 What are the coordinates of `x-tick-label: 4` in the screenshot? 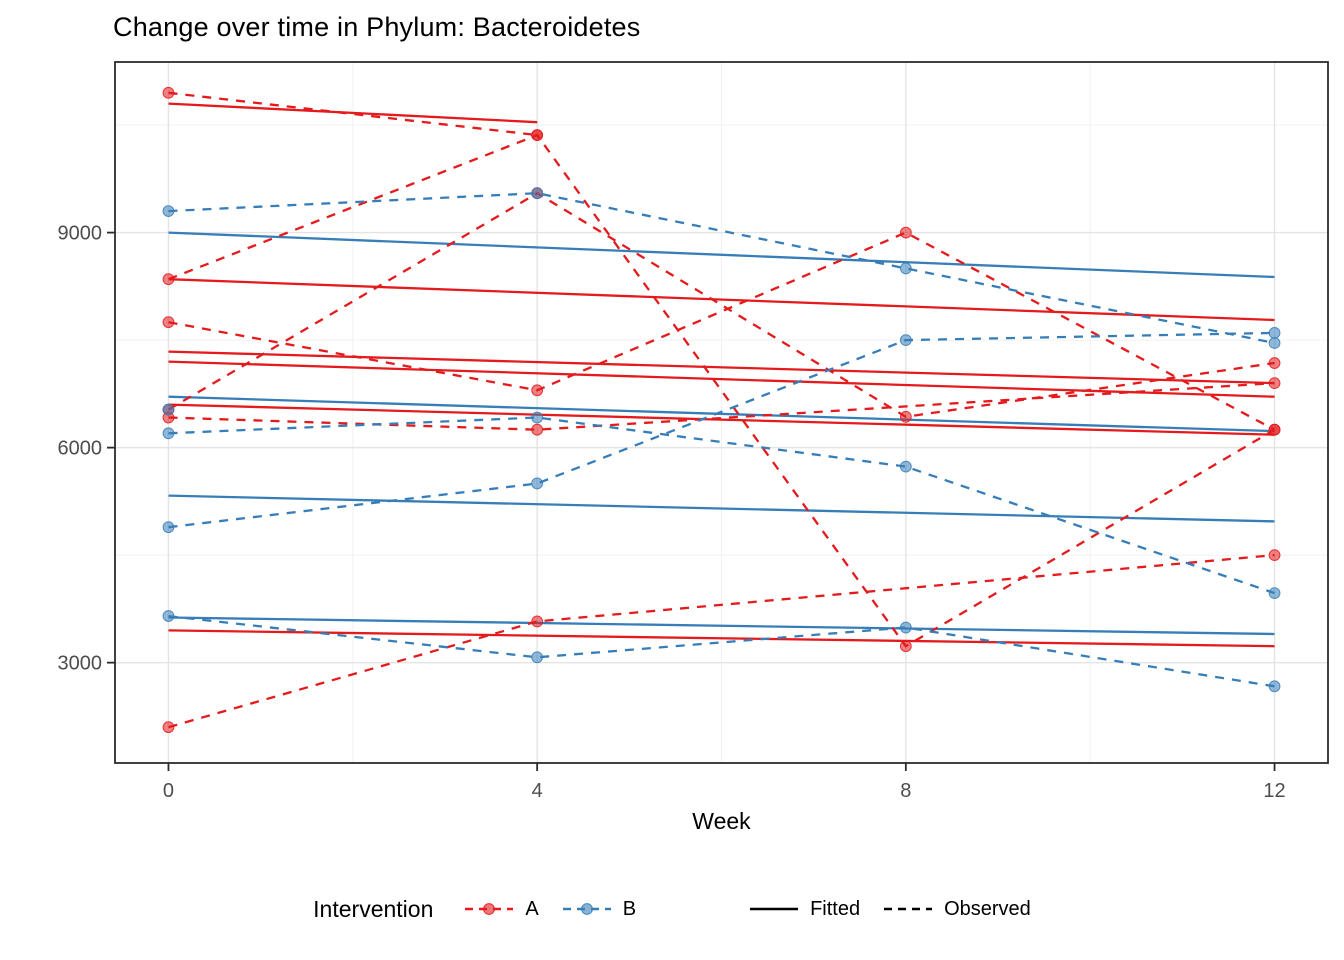 It's located at (537, 791).